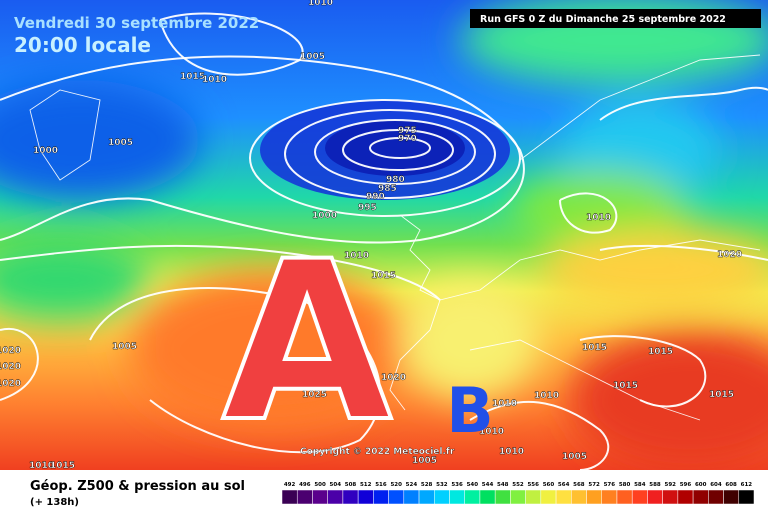 Image resolution: width=768 pixels, height=512 pixels. What do you see at coordinates (564, 485) in the screenshot?
I see `scale-label: 564` at bounding box center [564, 485].